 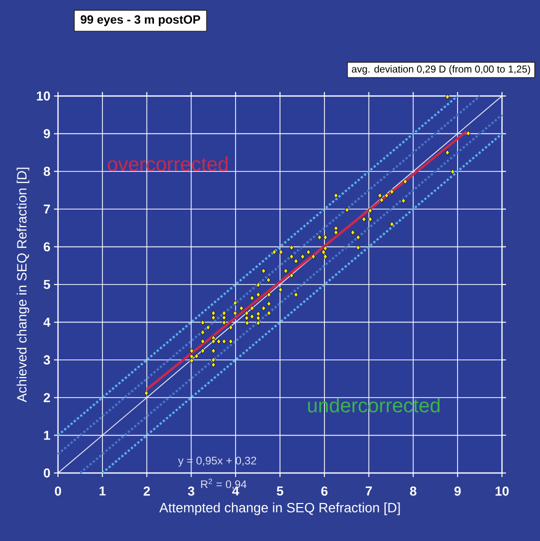 I want to click on y-tick-label: 2, so click(x=47, y=397).